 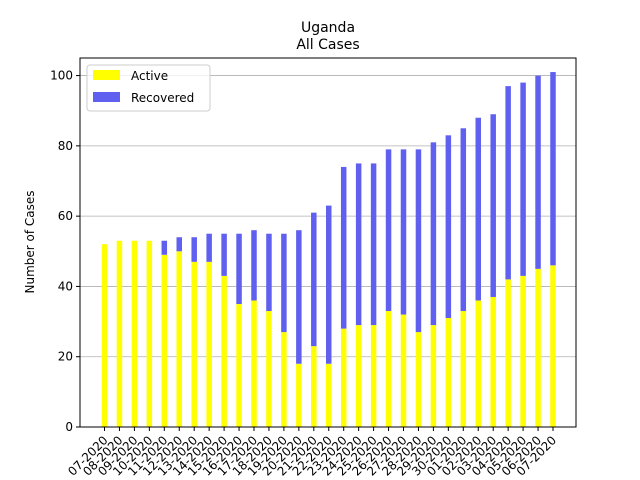 What do you see at coordinates (65, 216) in the screenshot?
I see `y-tick-label: 60` at bounding box center [65, 216].